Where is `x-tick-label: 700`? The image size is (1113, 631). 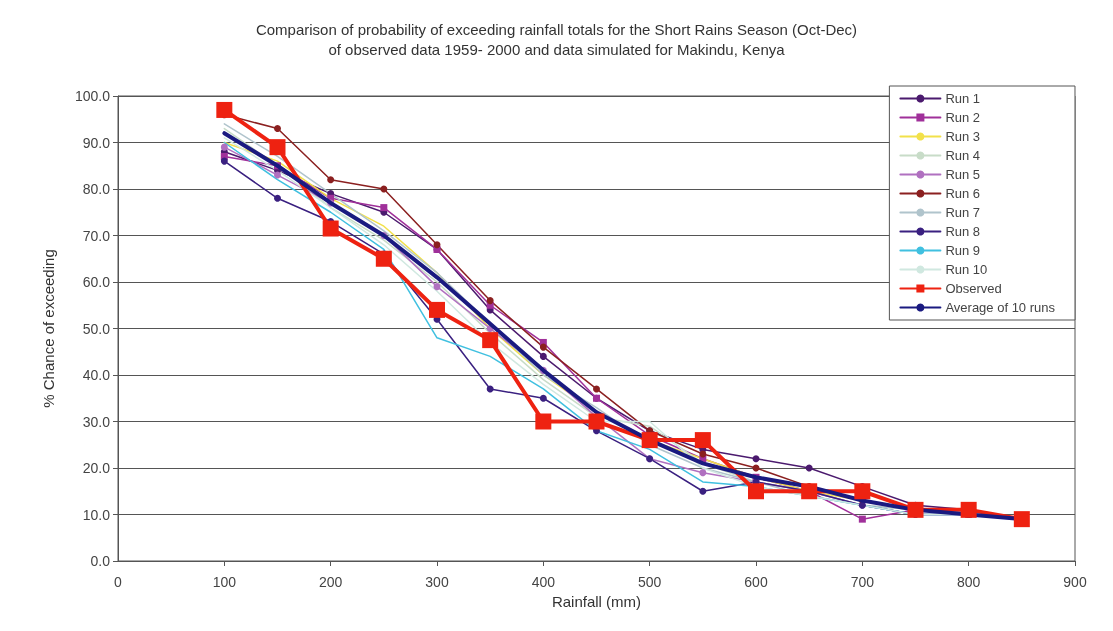 x-tick-label: 700 is located at coordinates (862, 582).